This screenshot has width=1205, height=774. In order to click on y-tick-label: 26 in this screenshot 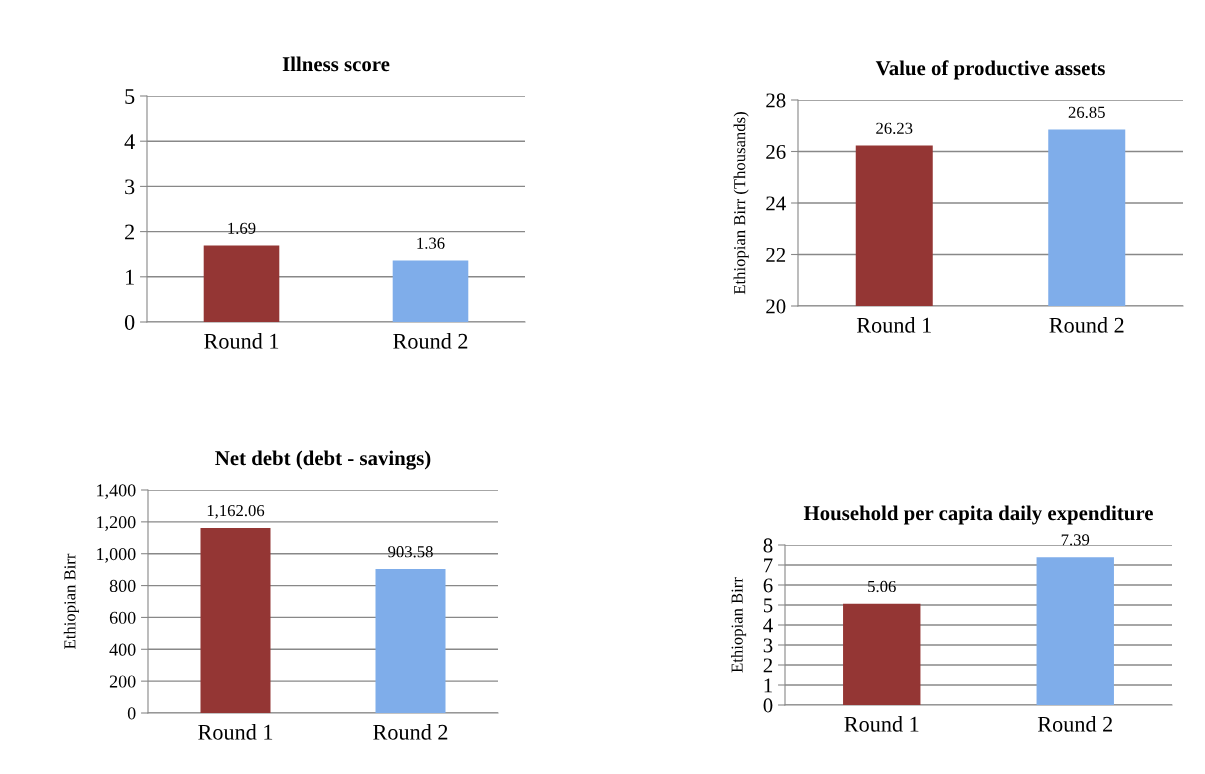, I will do `click(776, 151)`.